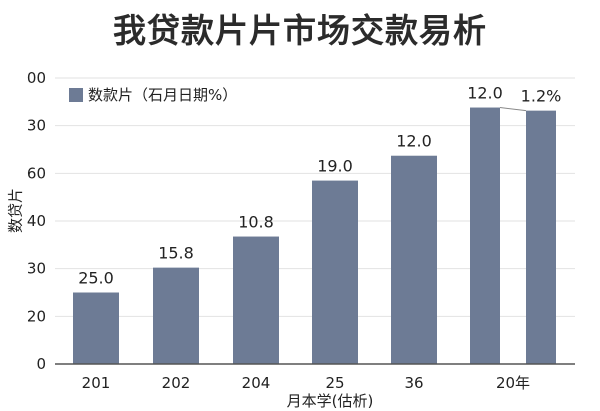 This screenshot has width=600, height=411. I want to click on connector-line, so click(513, 109).